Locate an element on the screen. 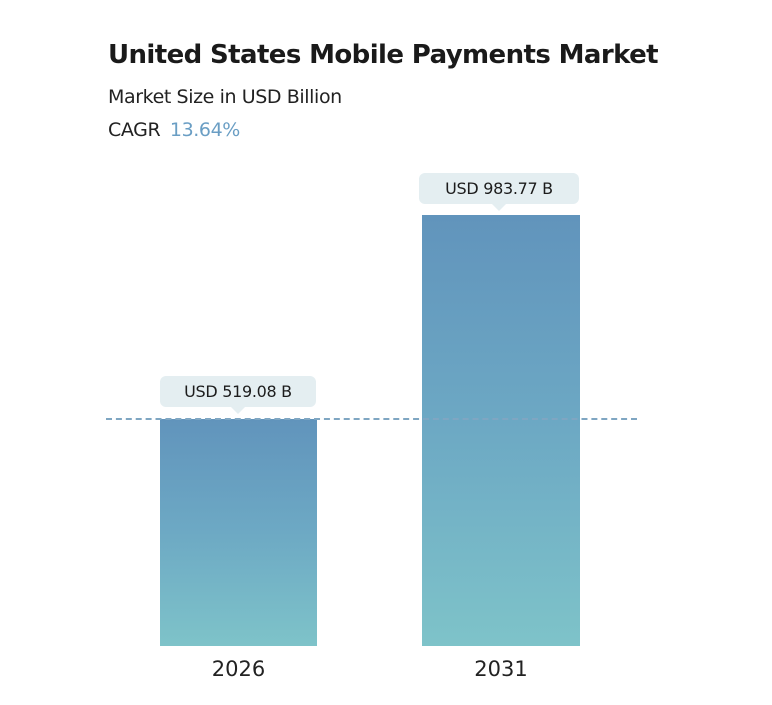  x-axis-label-2031: 2031 is located at coordinates (501, 669).